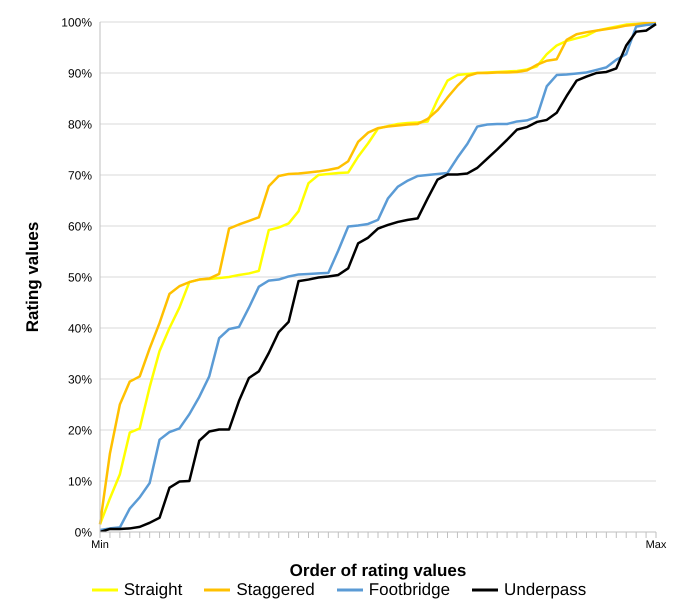 This screenshot has width=683, height=614. What do you see at coordinates (275, 590) in the screenshot?
I see `legend-label: Staggered` at bounding box center [275, 590].